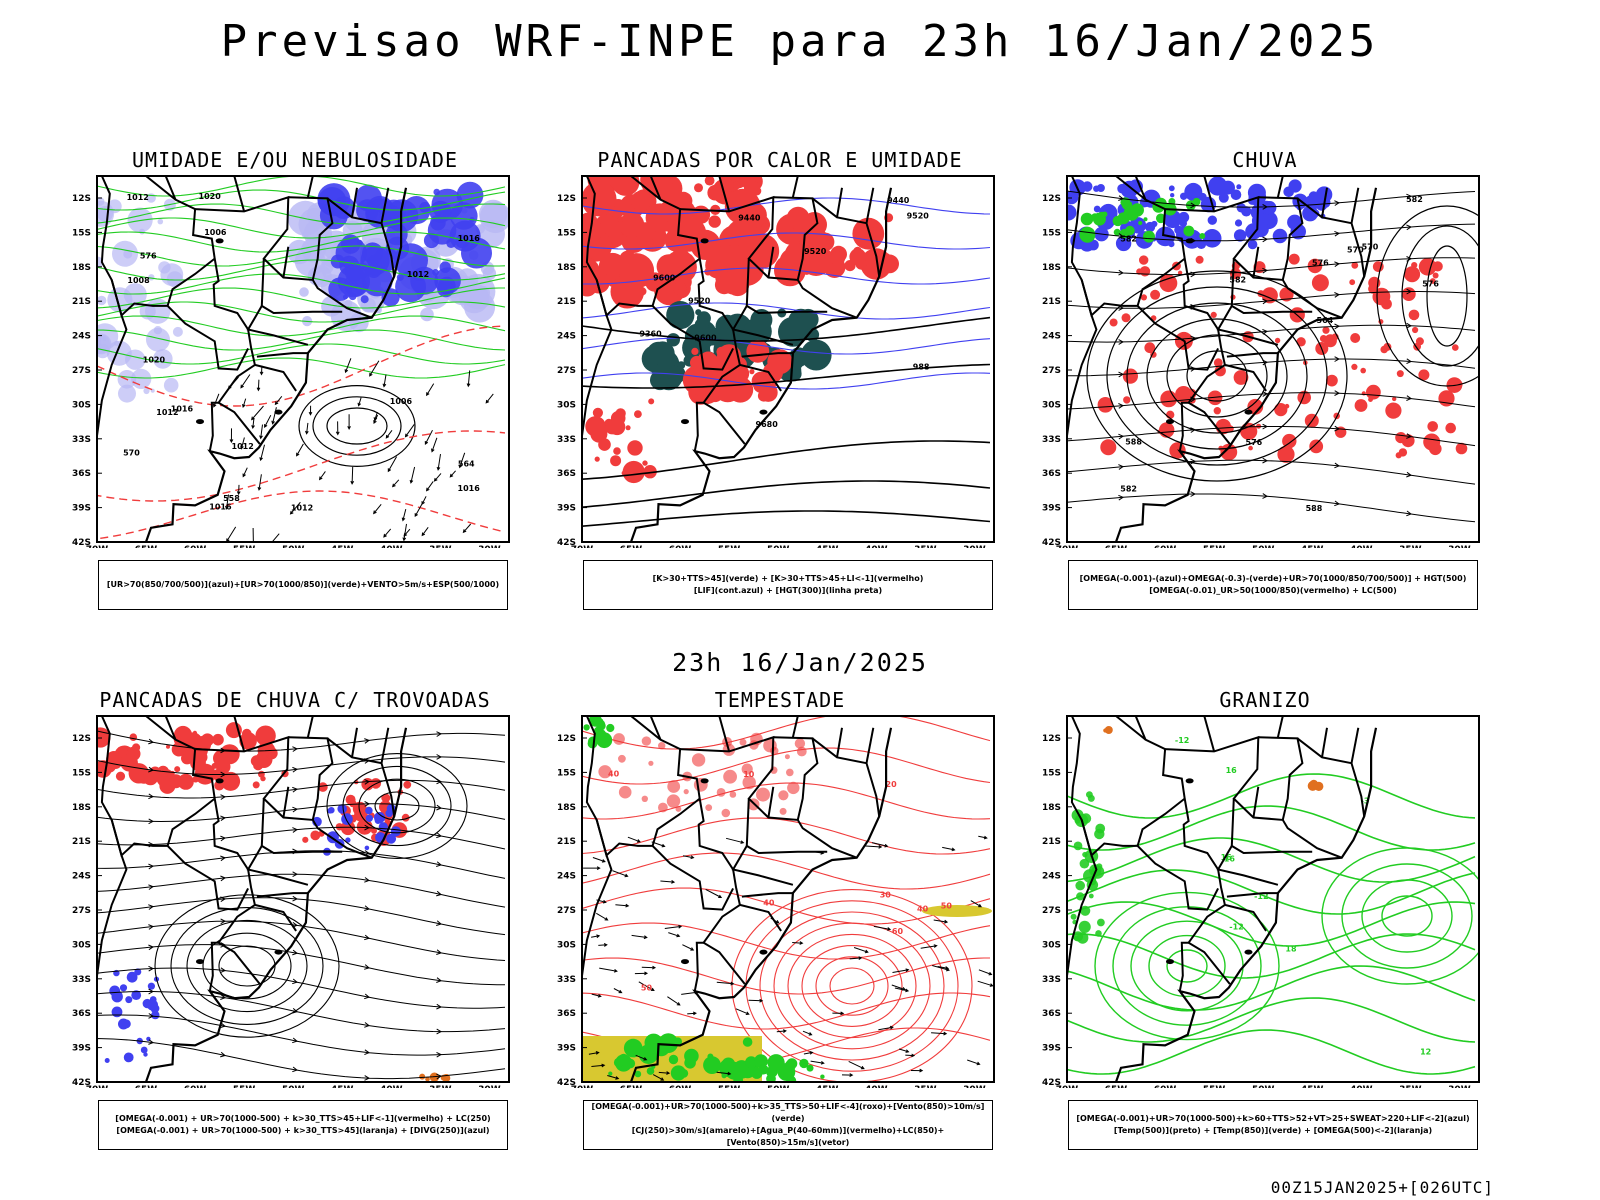 The image size is (1600, 1200). I want to click on lat-tick-label: 24S, so click(81, 337).